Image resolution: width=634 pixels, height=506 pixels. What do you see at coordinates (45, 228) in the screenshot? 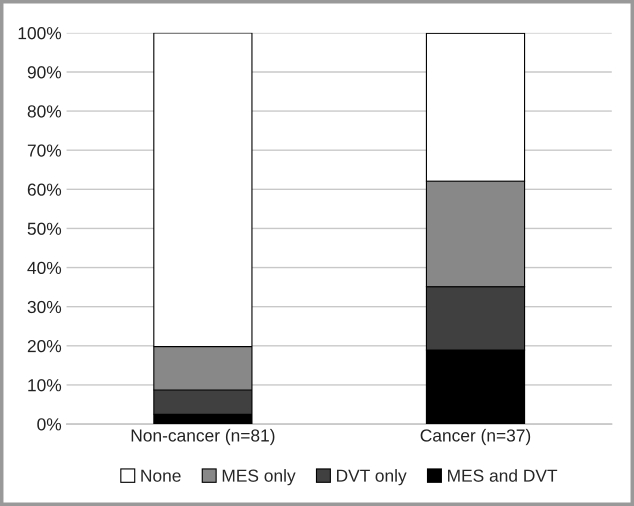
I see `y-tick-label: 50%` at bounding box center [45, 228].